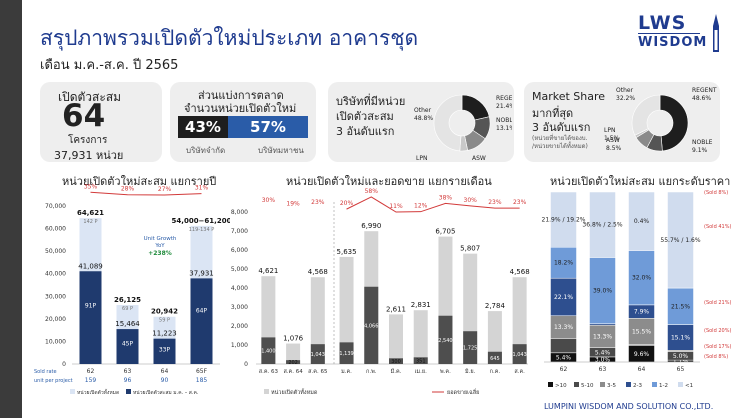 This screenshot has width=740, height=418. I want to click on legend-swatch-ytd, so click(128, 391).